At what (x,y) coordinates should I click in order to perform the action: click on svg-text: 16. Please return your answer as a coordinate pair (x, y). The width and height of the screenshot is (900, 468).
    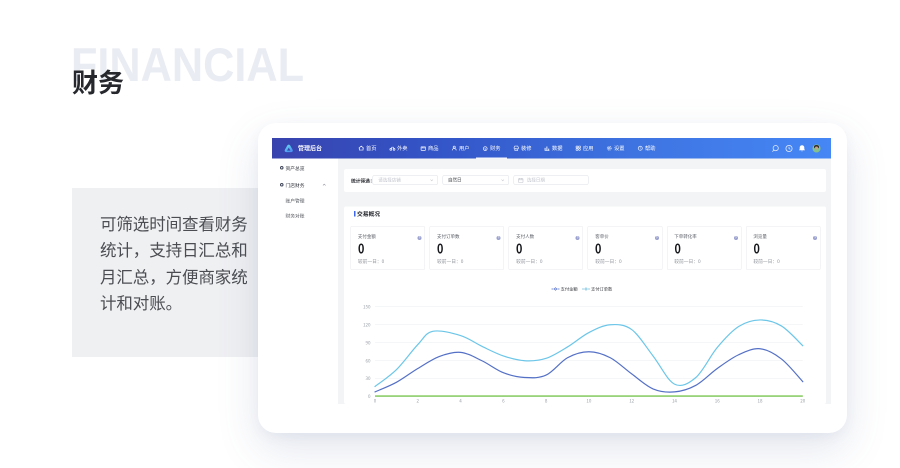
    Looking at the image, I should click on (717, 402).